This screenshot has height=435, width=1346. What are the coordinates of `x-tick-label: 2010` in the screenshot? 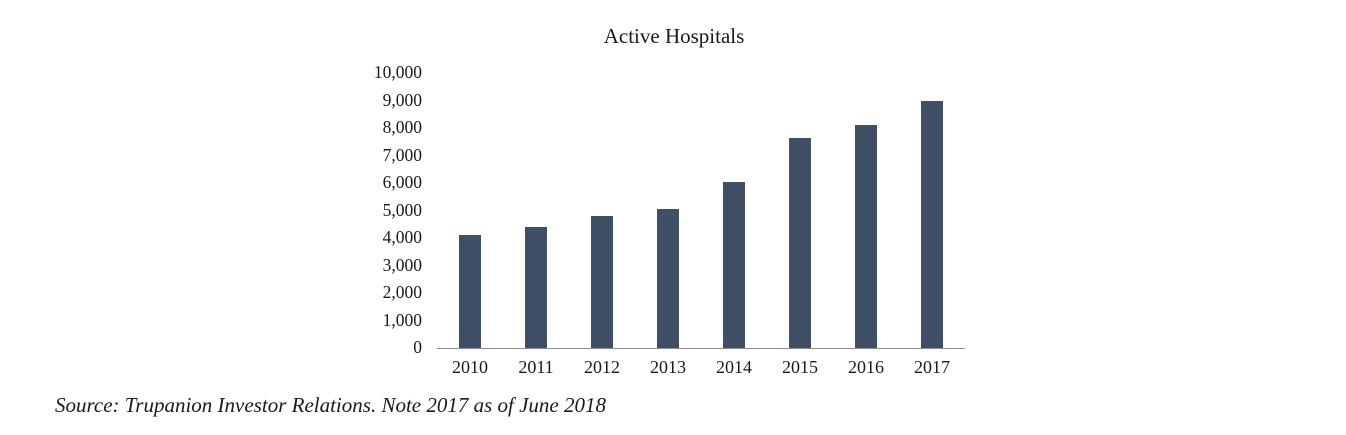 It's located at (470, 367).